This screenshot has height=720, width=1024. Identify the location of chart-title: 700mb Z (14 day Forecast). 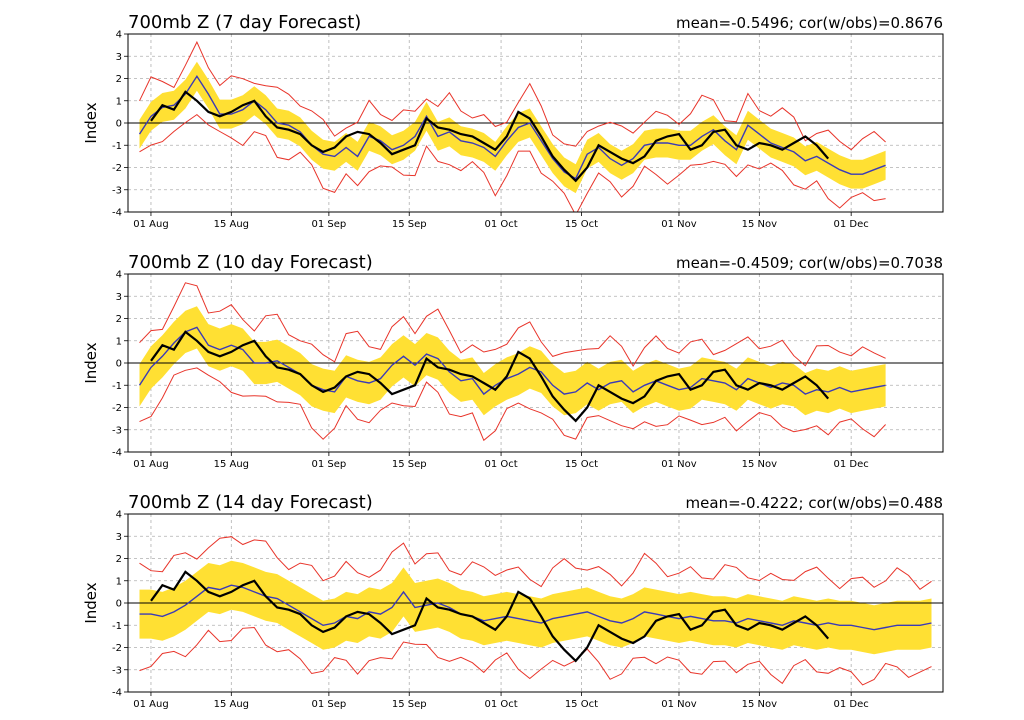
(250, 502).